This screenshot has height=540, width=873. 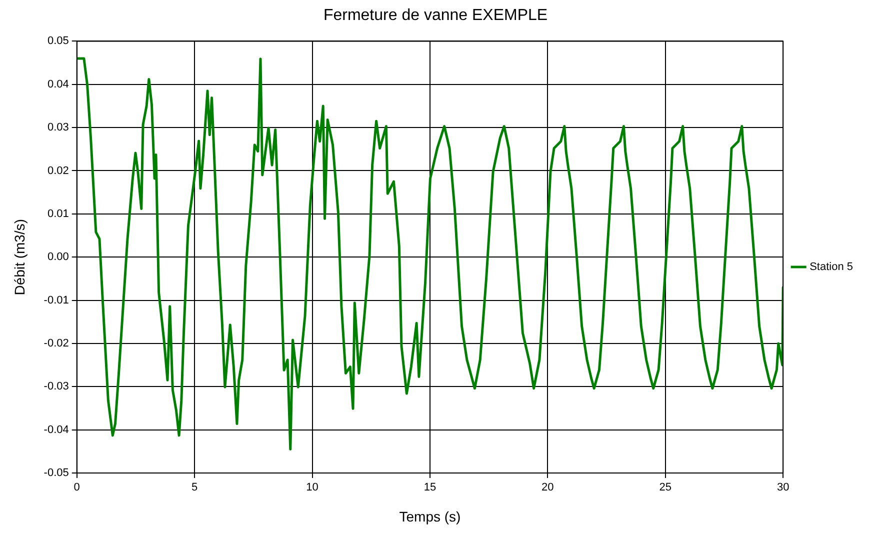 What do you see at coordinates (56, 300) in the screenshot?
I see `y-tick-label: -0.01` at bounding box center [56, 300].